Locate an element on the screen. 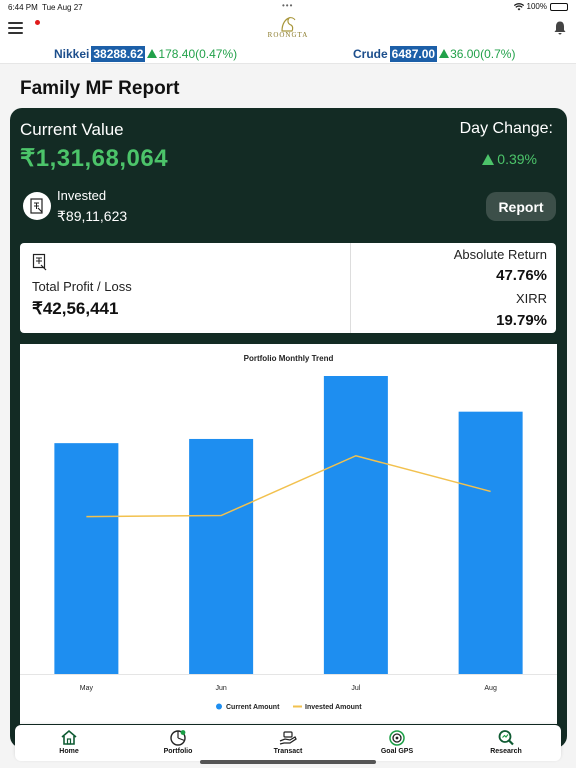  battery-icon is located at coordinates (559, 6).